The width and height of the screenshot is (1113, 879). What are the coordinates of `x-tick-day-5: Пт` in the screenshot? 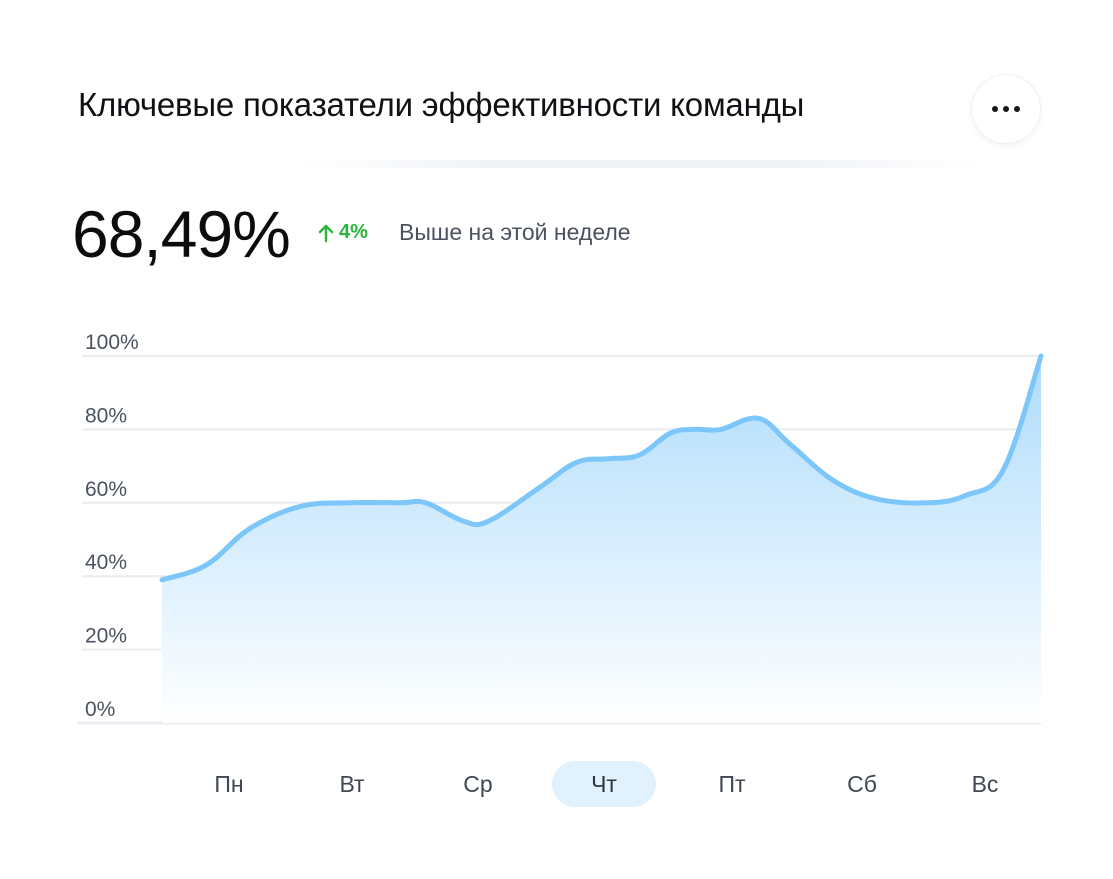 It's located at (732, 783).